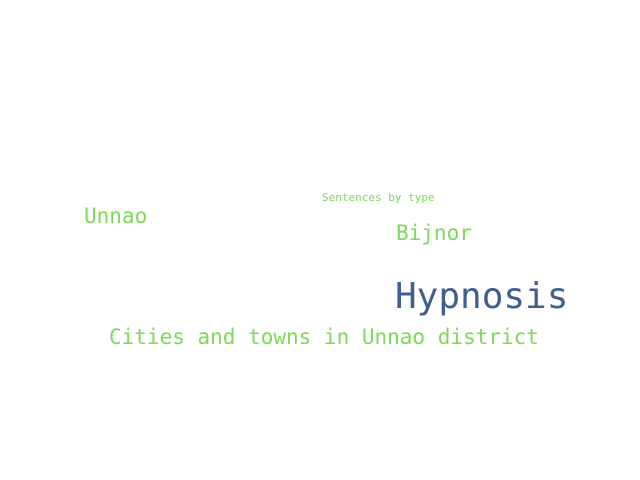 The height and width of the screenshot is (480, 640). Describe the element at coordinates (378, 197) in the screenshot. I see `word-sentences-by-type: Sentences by type` at that location.